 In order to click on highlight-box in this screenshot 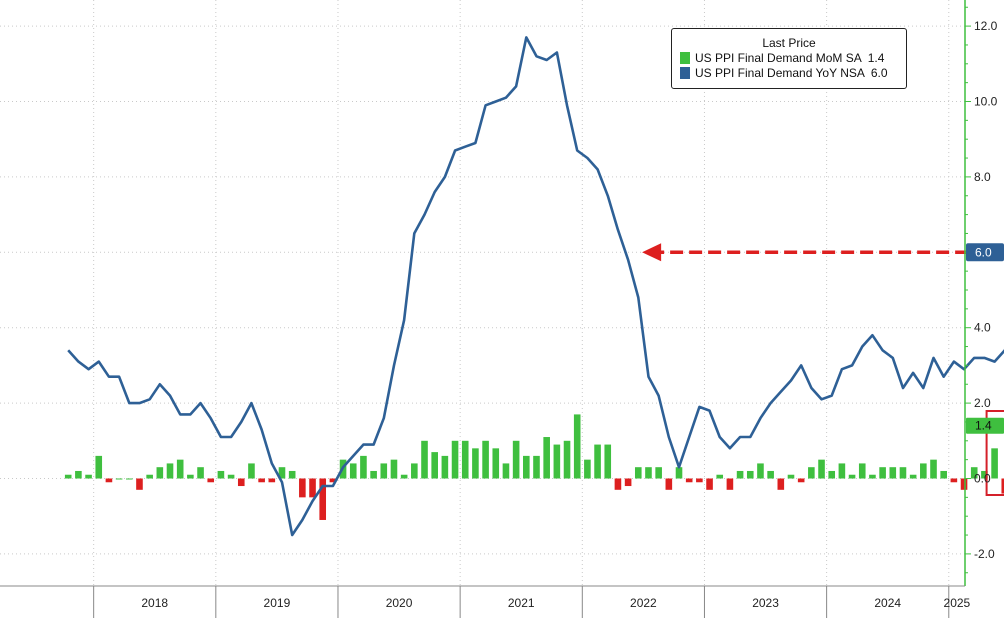, I will do `click(994, 453)`.